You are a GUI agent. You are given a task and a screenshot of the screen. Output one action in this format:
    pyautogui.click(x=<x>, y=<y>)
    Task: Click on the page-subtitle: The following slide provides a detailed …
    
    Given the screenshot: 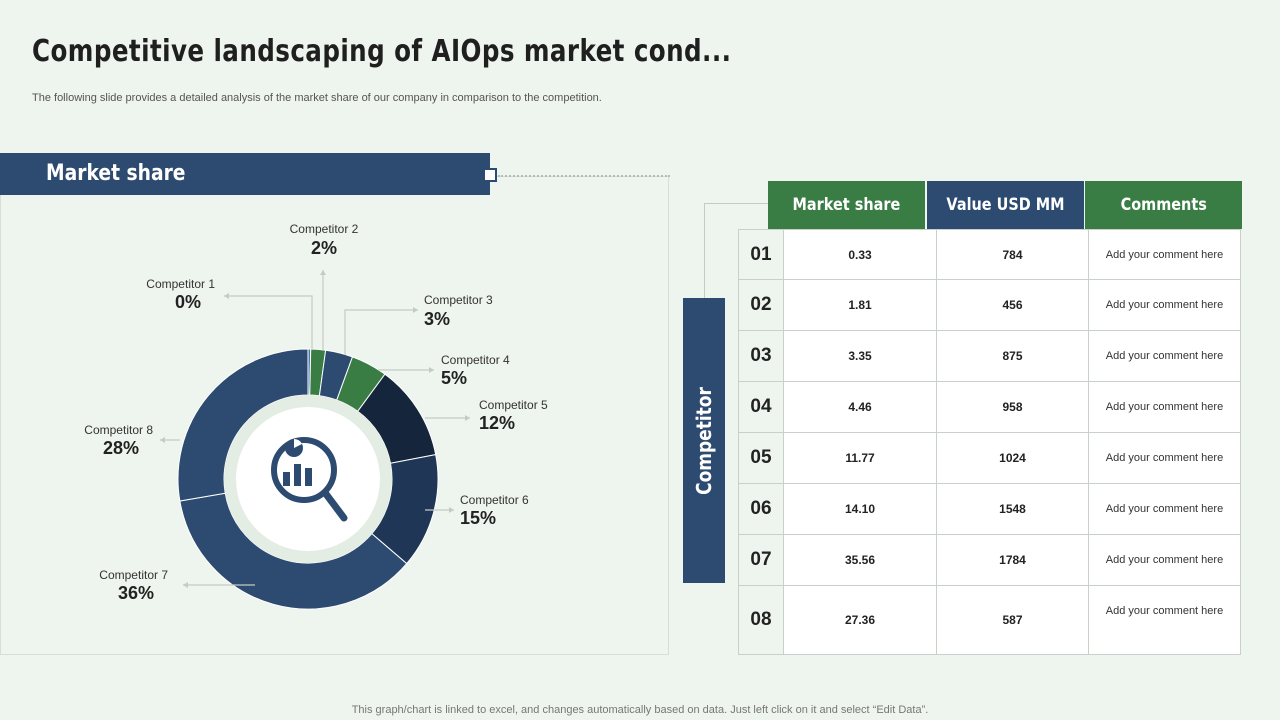 What is the action you would take?
    pyautogui.click(x=317, y=98)
    